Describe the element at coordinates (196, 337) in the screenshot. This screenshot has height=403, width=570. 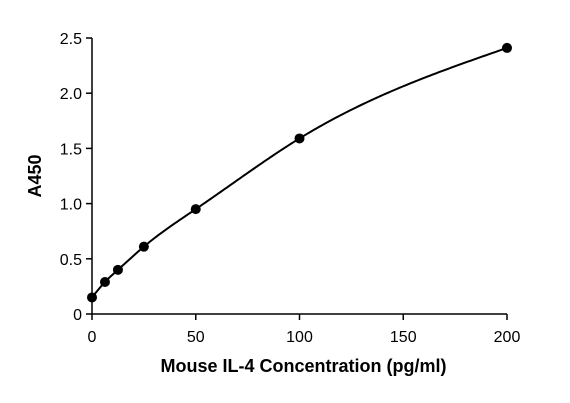
I see `x-tick-label: 50` at that location.